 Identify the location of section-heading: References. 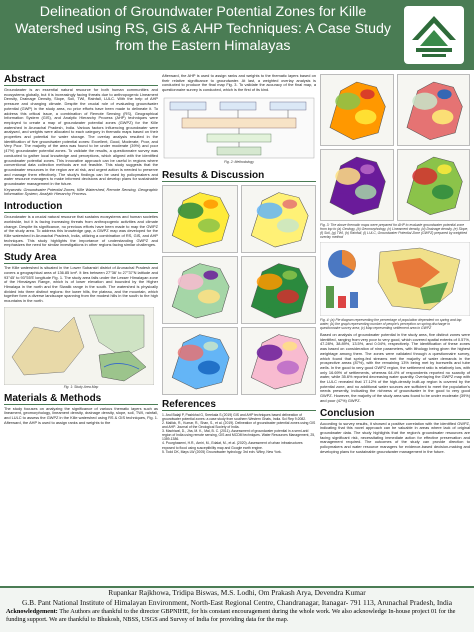
(239, 405).